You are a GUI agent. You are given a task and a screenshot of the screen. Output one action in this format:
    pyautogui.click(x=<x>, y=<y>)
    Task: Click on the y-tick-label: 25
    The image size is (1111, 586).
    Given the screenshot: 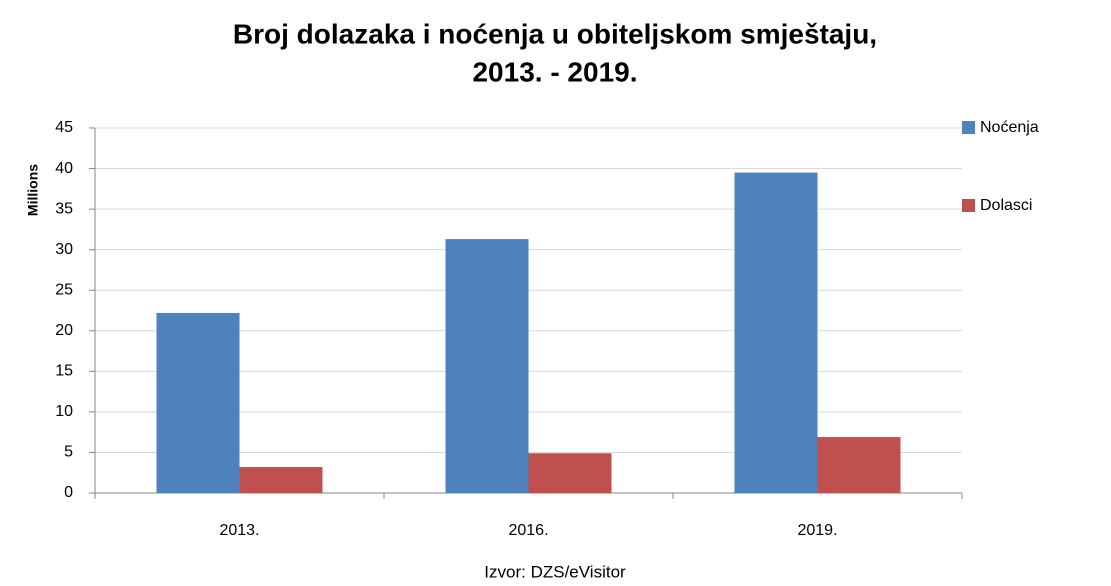 What is the action you would take?
    pyautogui.click(x=64, y=289)
    